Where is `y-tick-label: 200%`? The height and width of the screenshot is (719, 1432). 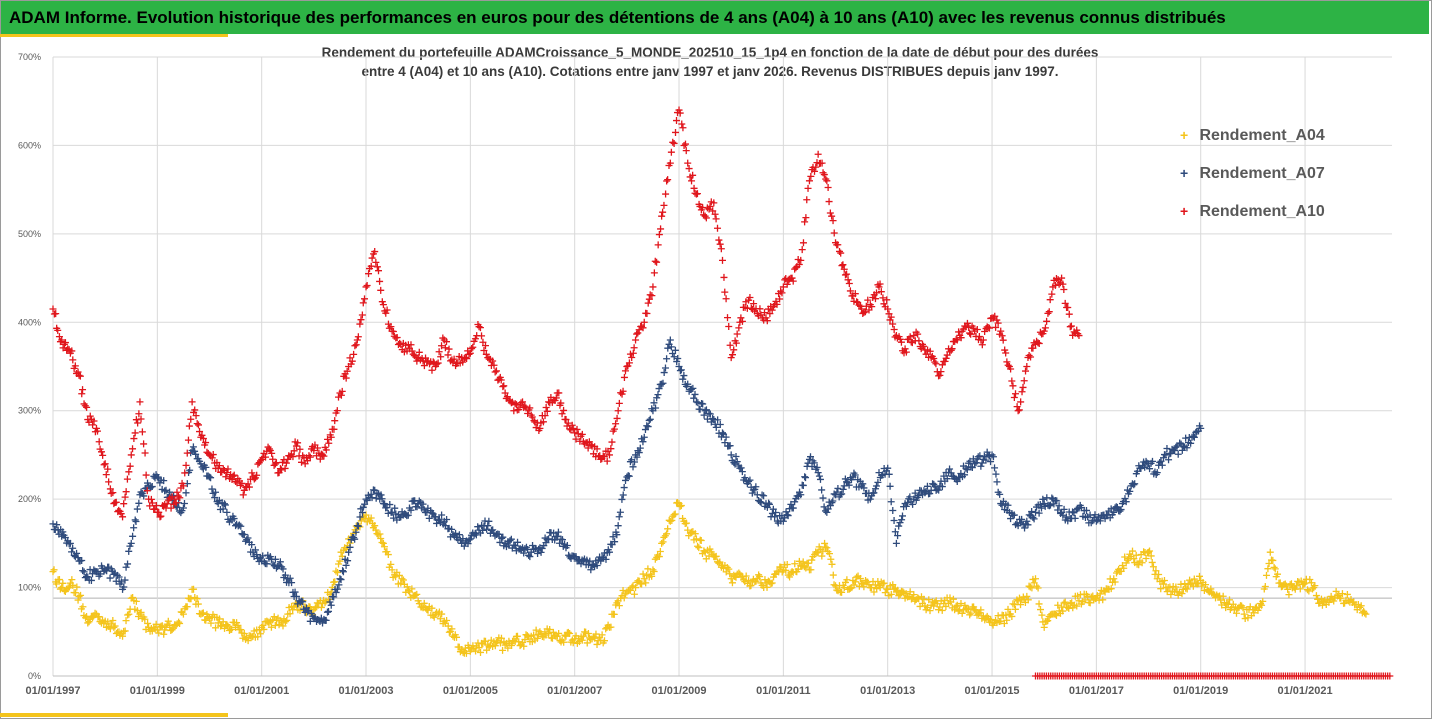
y-tick-label: 200% is located at coordinates (29, 499).